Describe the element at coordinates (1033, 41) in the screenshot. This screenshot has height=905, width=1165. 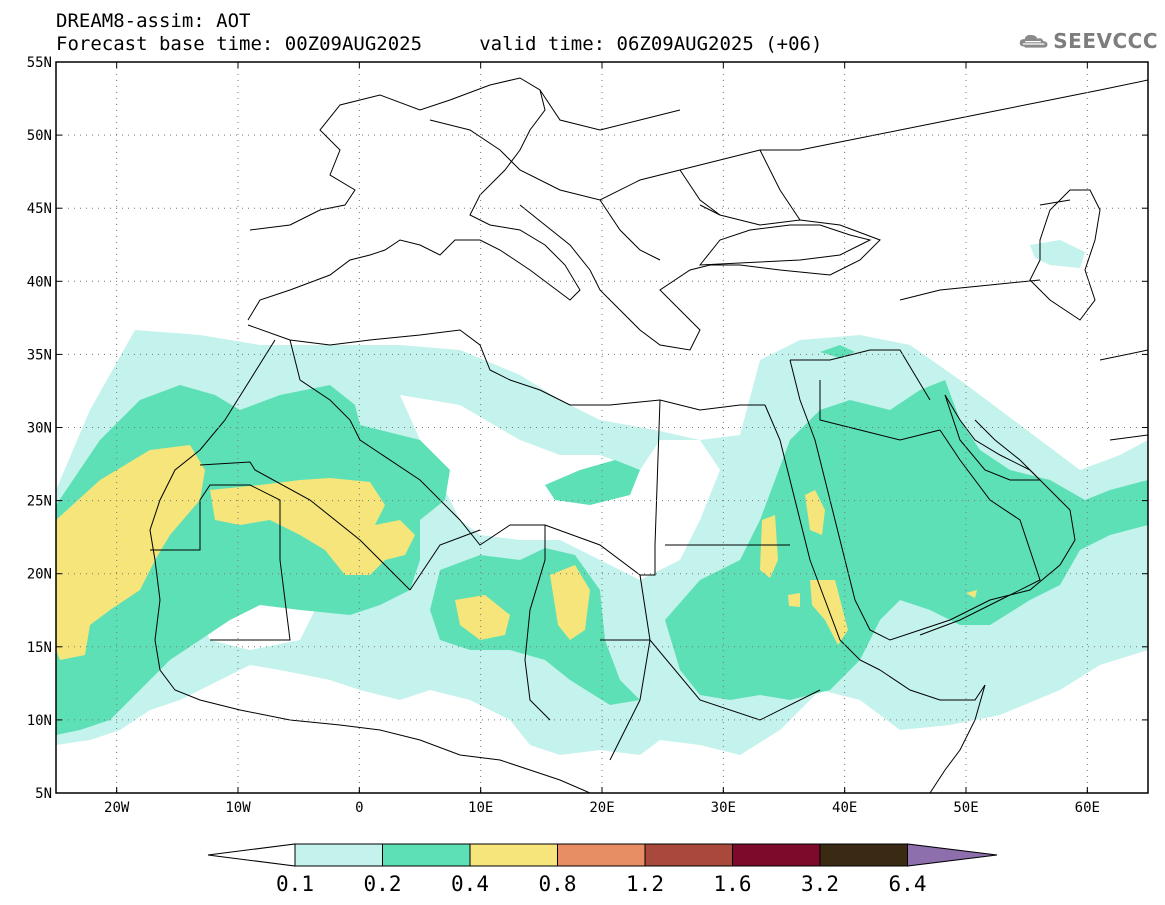
I see `cloud-icon` at that location.